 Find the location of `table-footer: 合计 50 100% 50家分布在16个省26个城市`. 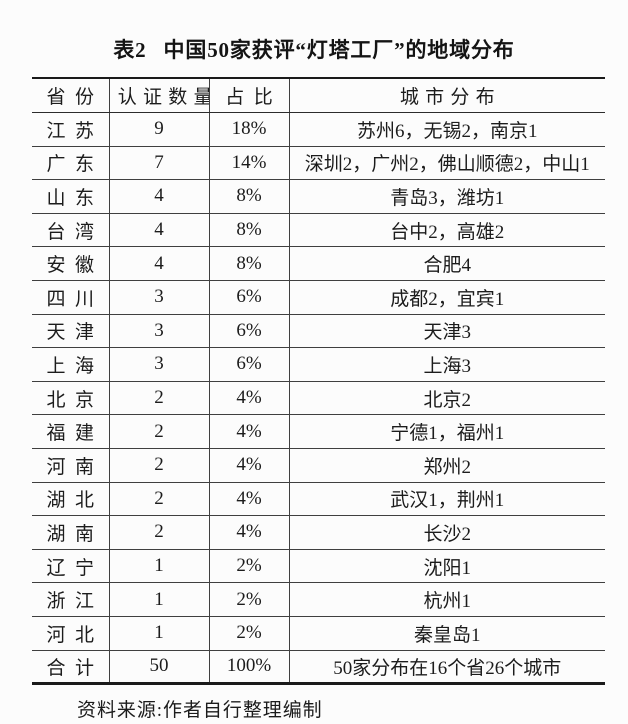

table-footer: 合计 50 100% 50家分布在16个省26个城市 is located at coordinates (318, 667).